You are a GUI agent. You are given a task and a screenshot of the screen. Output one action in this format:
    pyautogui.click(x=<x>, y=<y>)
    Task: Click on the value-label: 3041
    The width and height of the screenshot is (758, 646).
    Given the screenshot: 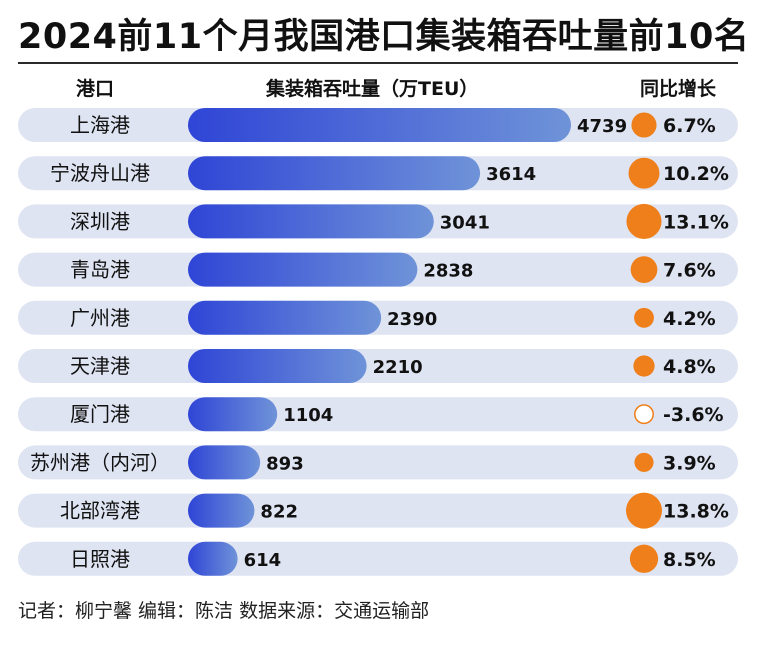 What is the action you would take?
    pyautogui.click(x=465, y=222)
    